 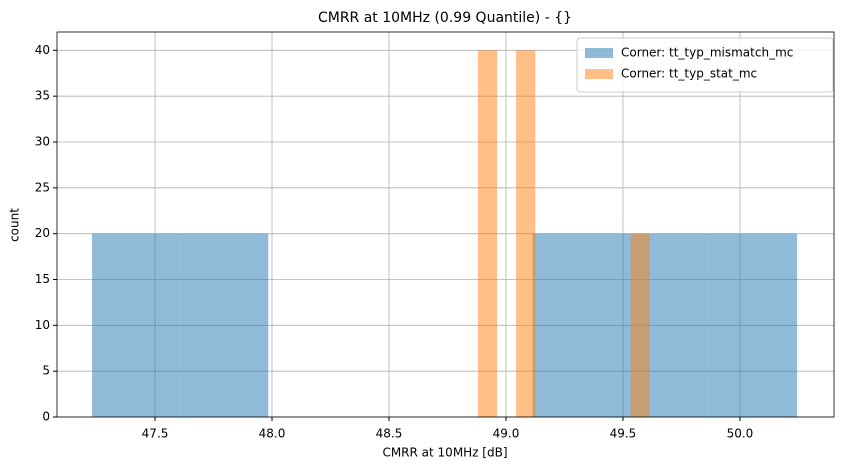 I want to click on legend-label: Corner: tt_typ_stat_mc, so click(x=689, y=74).